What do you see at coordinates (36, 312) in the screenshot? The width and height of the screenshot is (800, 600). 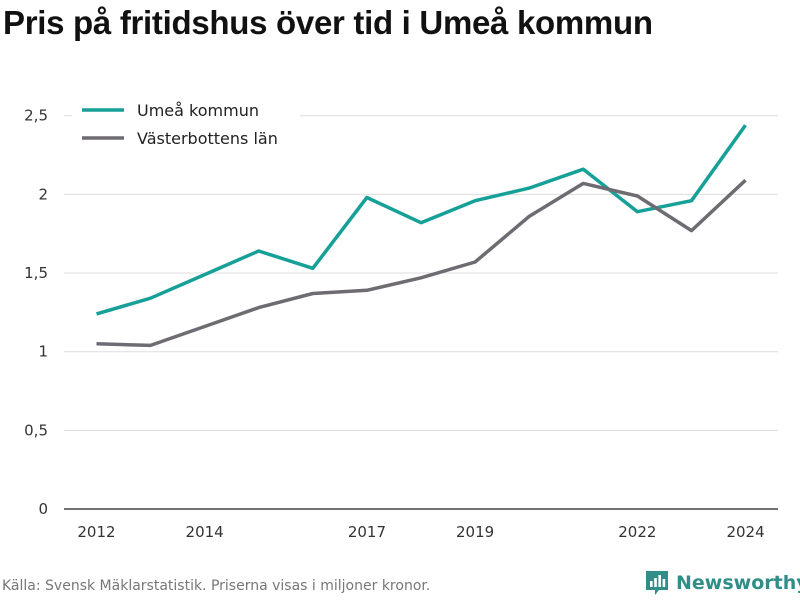 I see `y-axis-ticks: 0 0,5 1 1,5 2 2,5` at bounding box center [36, 312].